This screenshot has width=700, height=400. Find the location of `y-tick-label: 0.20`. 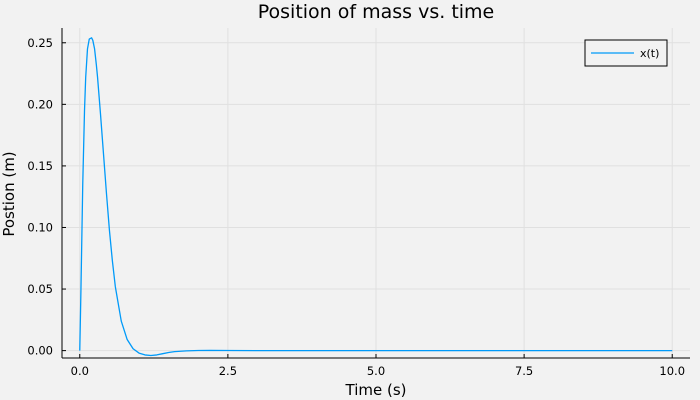

y-tick-label: 0.20 is located at coordinates (40, 104).